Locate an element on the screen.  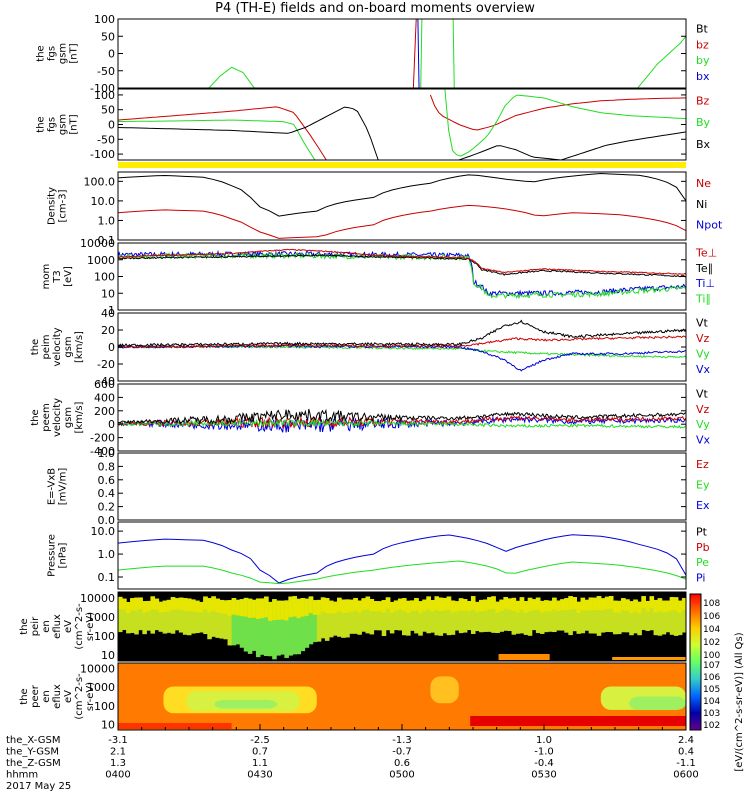
y-tick-label: 0.2 is located at coordinates (107, 507).